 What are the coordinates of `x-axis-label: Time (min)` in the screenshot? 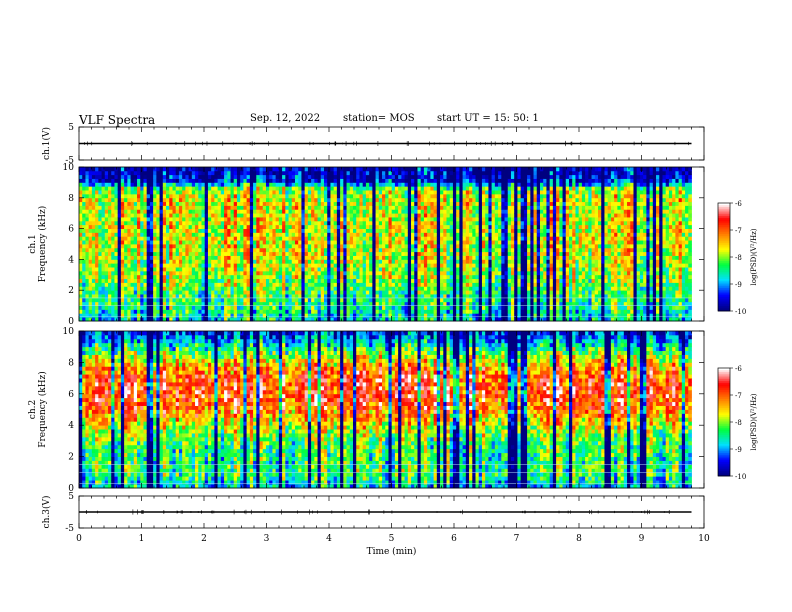 It's located at (392, 551).